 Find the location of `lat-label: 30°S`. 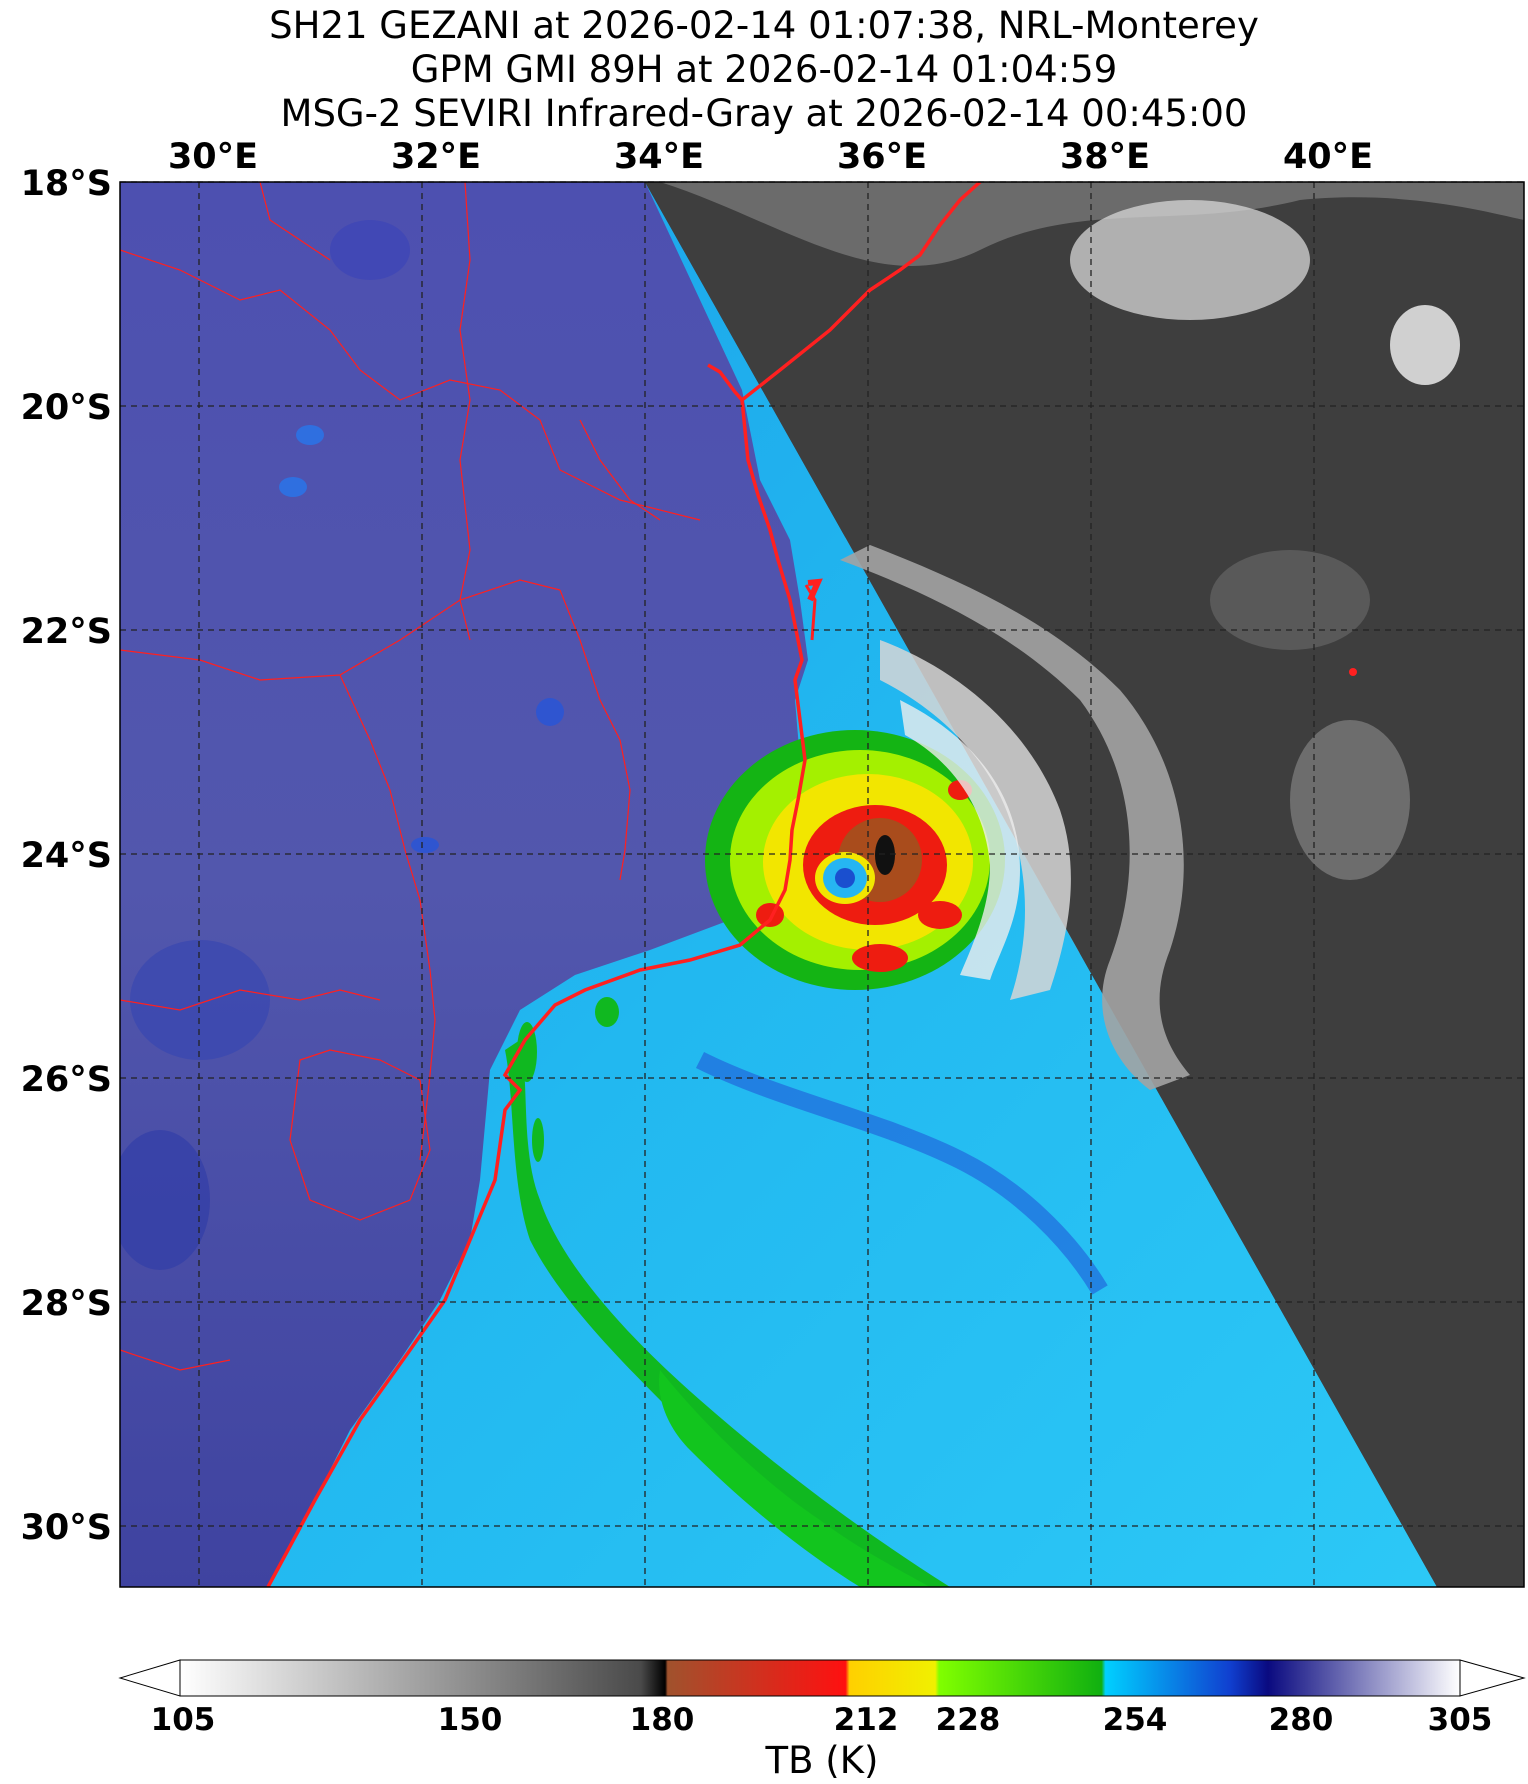

lat-label: 30°S is located at coordinates (66, 1528).